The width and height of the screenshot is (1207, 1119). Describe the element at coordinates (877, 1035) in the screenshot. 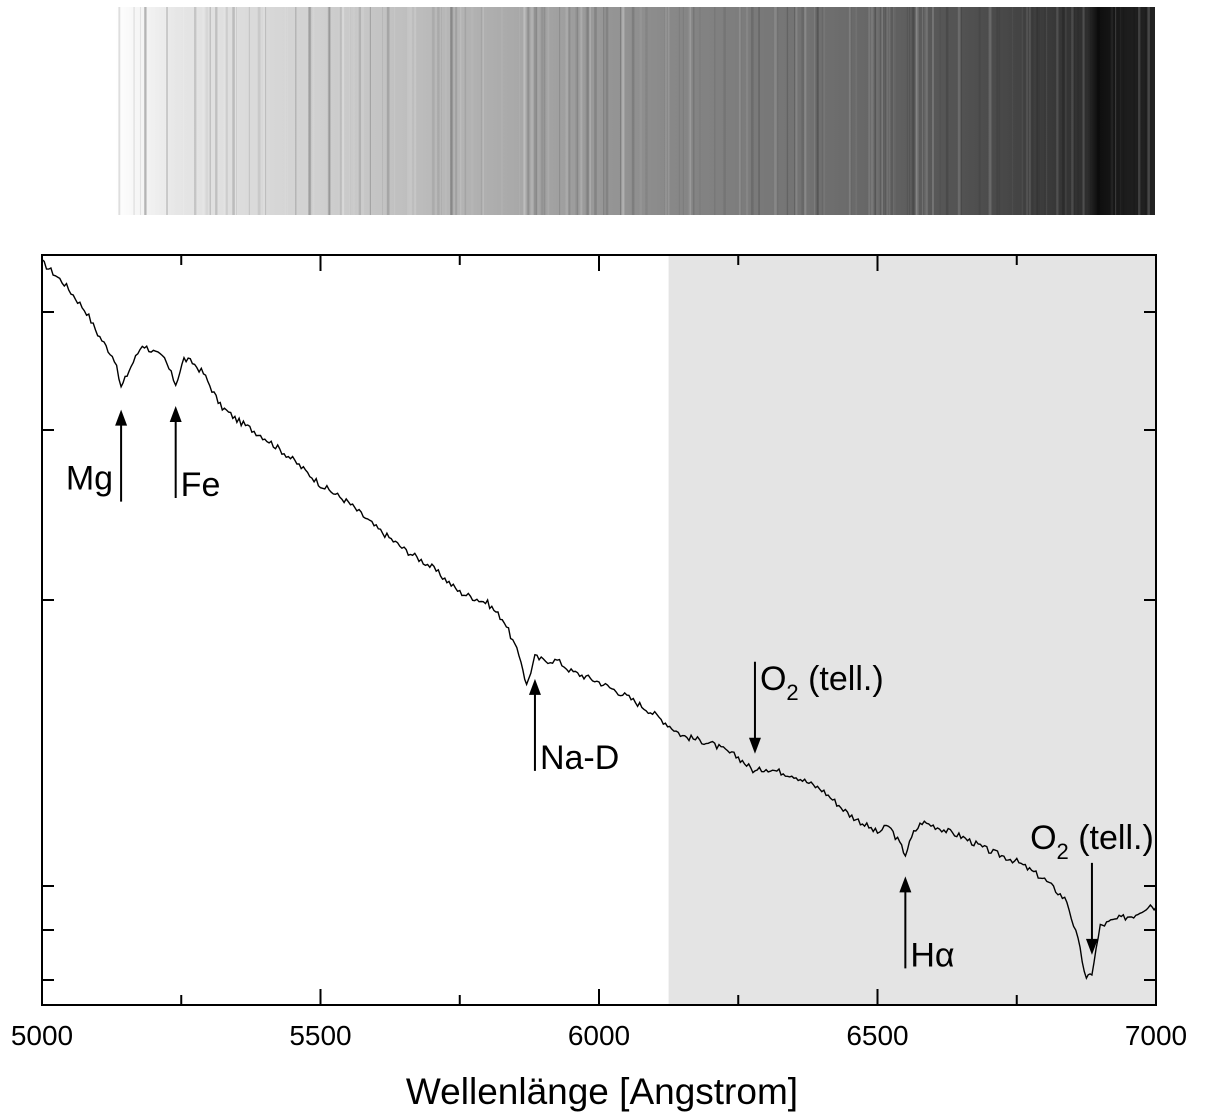

I see `x-tick-label: 6500` at that location.